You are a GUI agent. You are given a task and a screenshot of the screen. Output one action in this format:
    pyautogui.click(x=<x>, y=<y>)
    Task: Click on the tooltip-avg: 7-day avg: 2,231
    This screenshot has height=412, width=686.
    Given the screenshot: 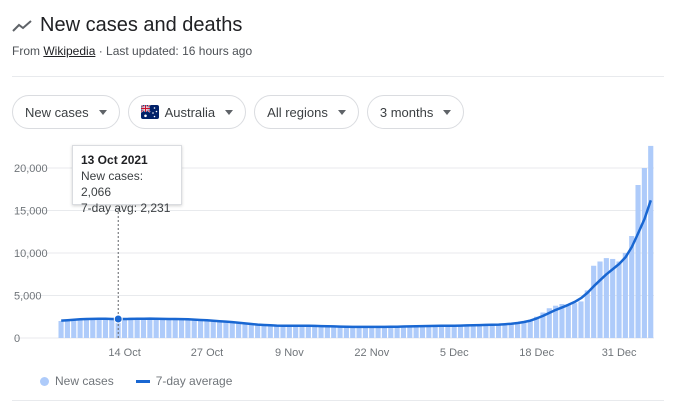 What is the action you would take?
    pyautogui.click(x=126, y=208)
    